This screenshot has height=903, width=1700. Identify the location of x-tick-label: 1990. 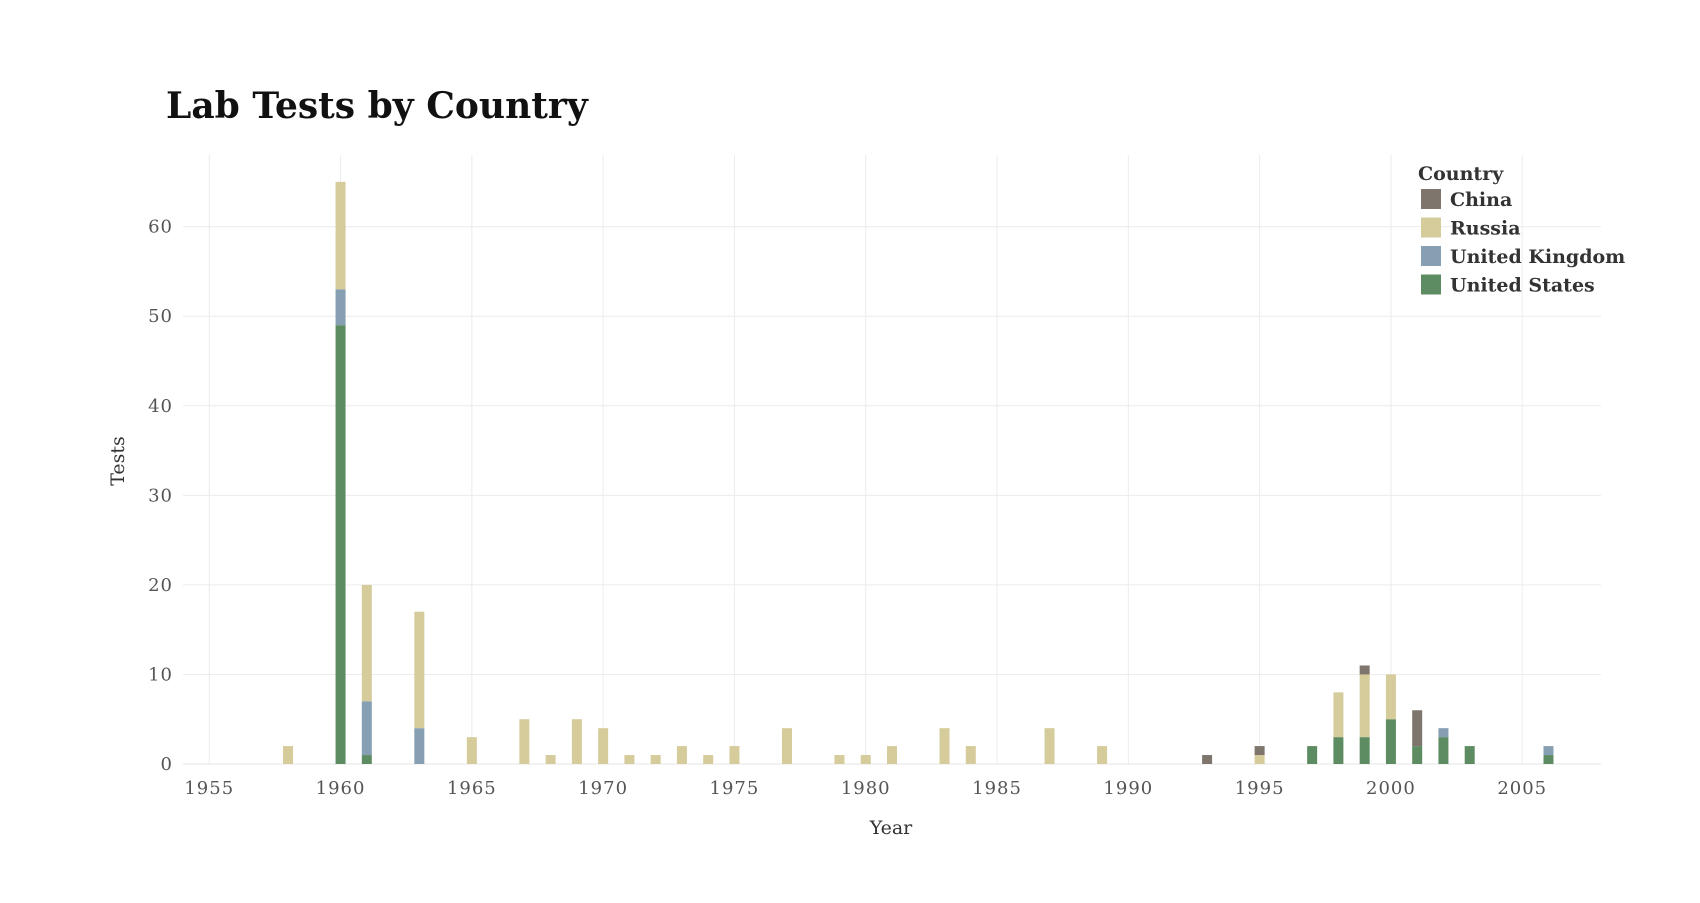
(1128, 788).